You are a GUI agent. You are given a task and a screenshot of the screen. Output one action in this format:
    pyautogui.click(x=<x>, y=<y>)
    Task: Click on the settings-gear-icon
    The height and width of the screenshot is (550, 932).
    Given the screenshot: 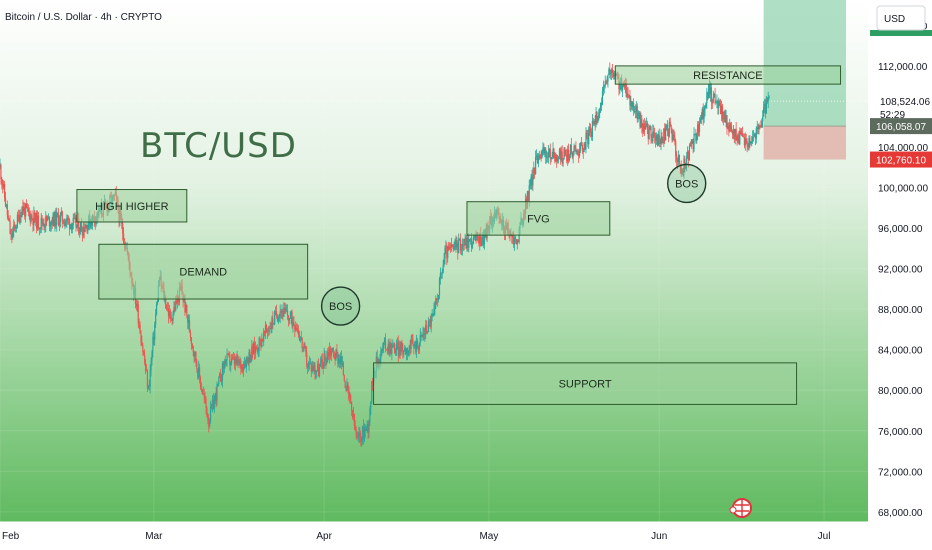 What is the action you would take?
    pyautogui.click(x=902, y=540)
    